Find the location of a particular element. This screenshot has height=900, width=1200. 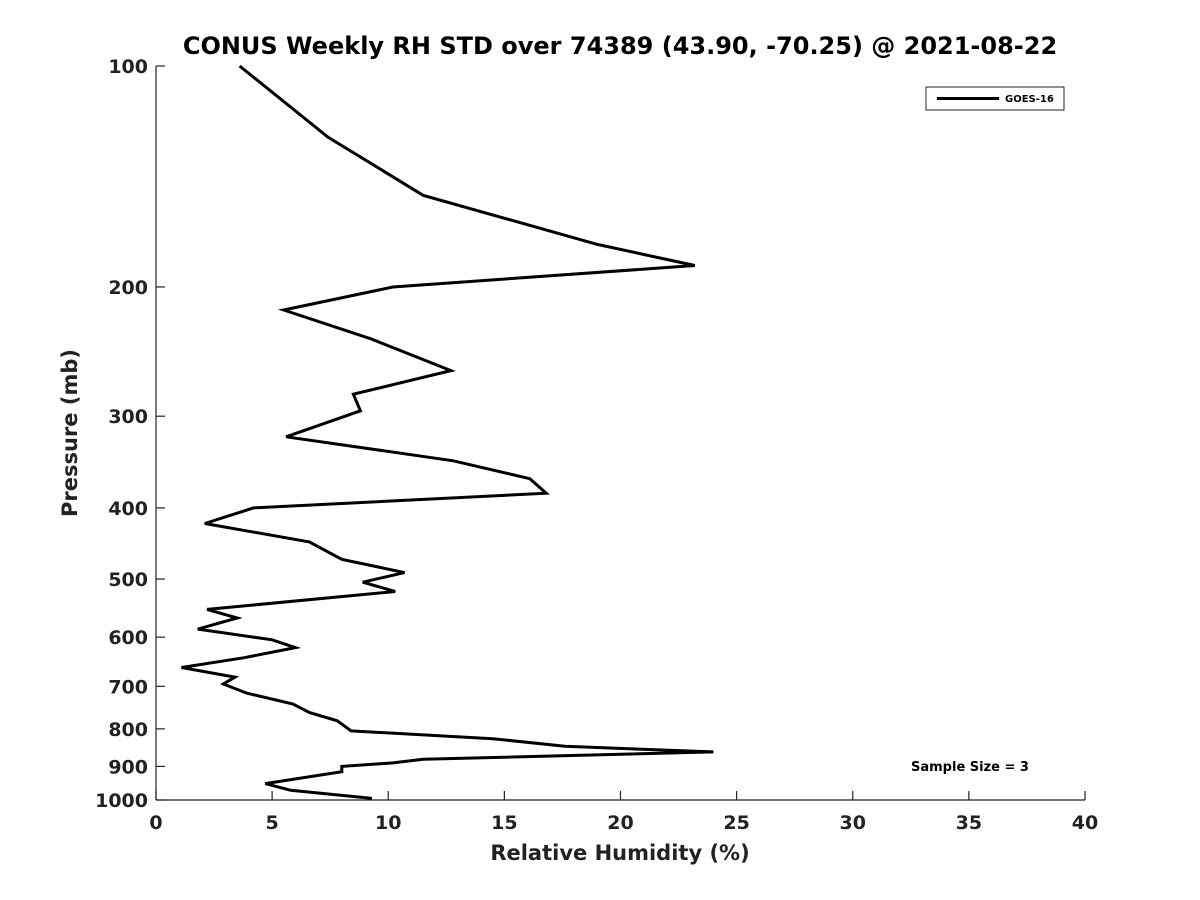

x-tick-label: 25 is located at coordinates (736, 823).